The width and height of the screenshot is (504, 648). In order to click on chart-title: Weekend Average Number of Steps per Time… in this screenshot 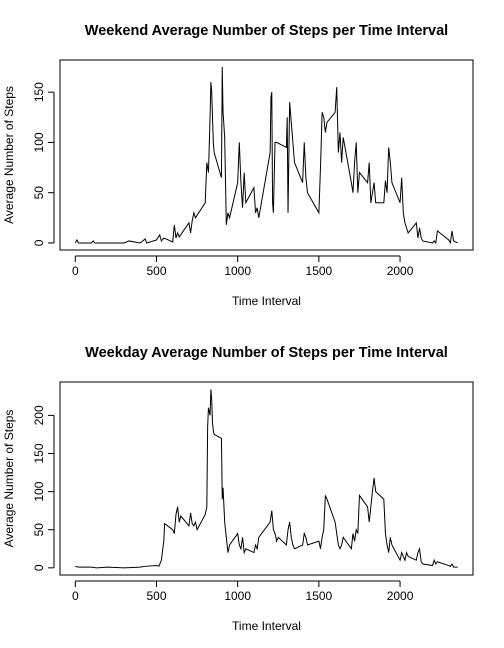, I will do `click(266, 31)`.